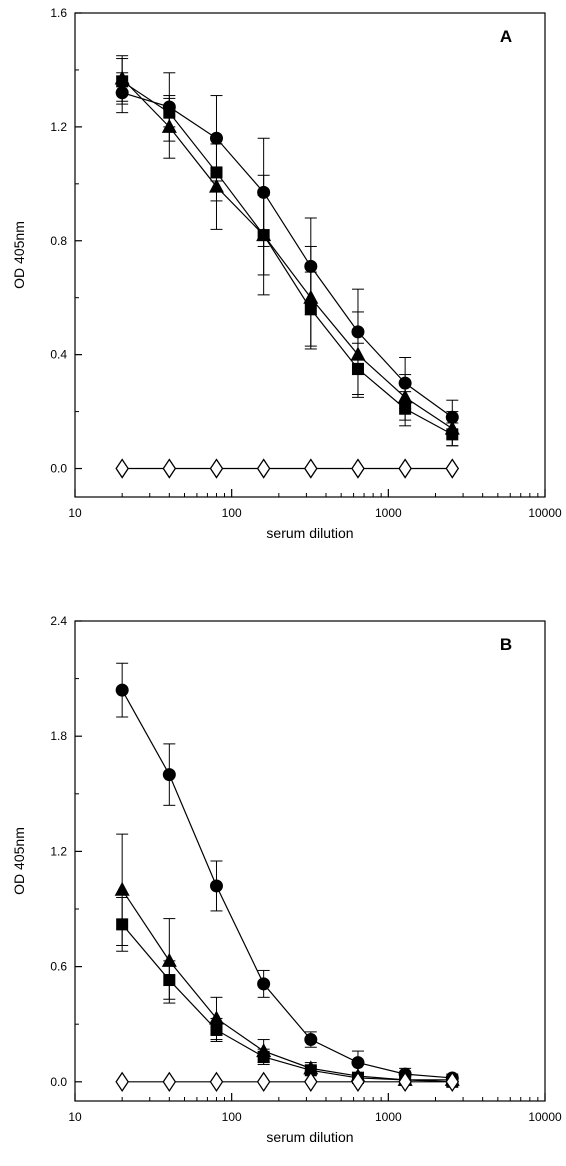 This screenshot has width=566, height=1166. Describe the element at coordinates (75, 513) in the screenshot. I see `panel-a-x-tick-label: 10` at that location.